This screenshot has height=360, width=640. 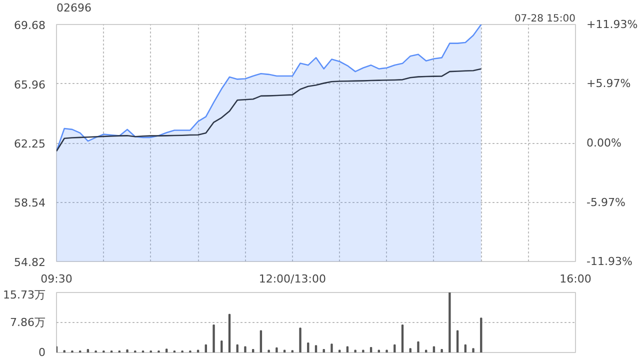 What do you see at coordinates (30, 262) in the screenshot?
I see `y-tick-label: 54.82` at bounding box center [30, 262].